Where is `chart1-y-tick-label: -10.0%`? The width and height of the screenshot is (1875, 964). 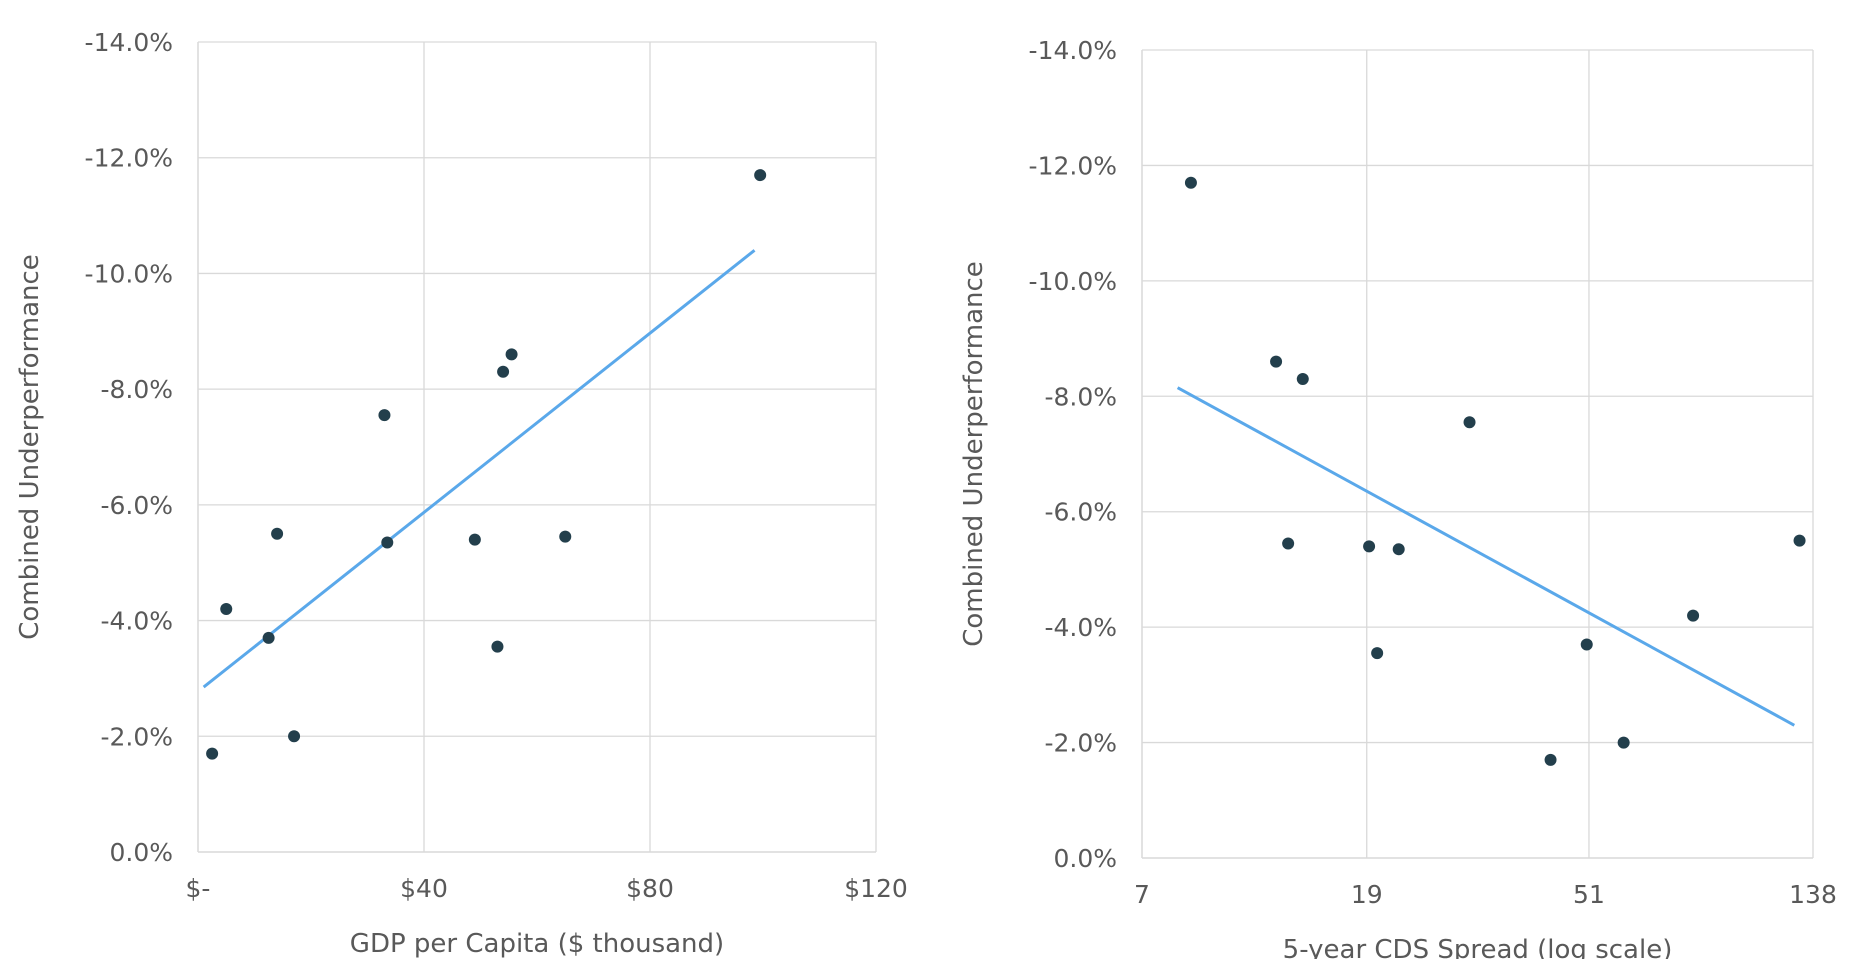 chart1-y-tick-label: -10.0% is located at coordinates (129, 273).